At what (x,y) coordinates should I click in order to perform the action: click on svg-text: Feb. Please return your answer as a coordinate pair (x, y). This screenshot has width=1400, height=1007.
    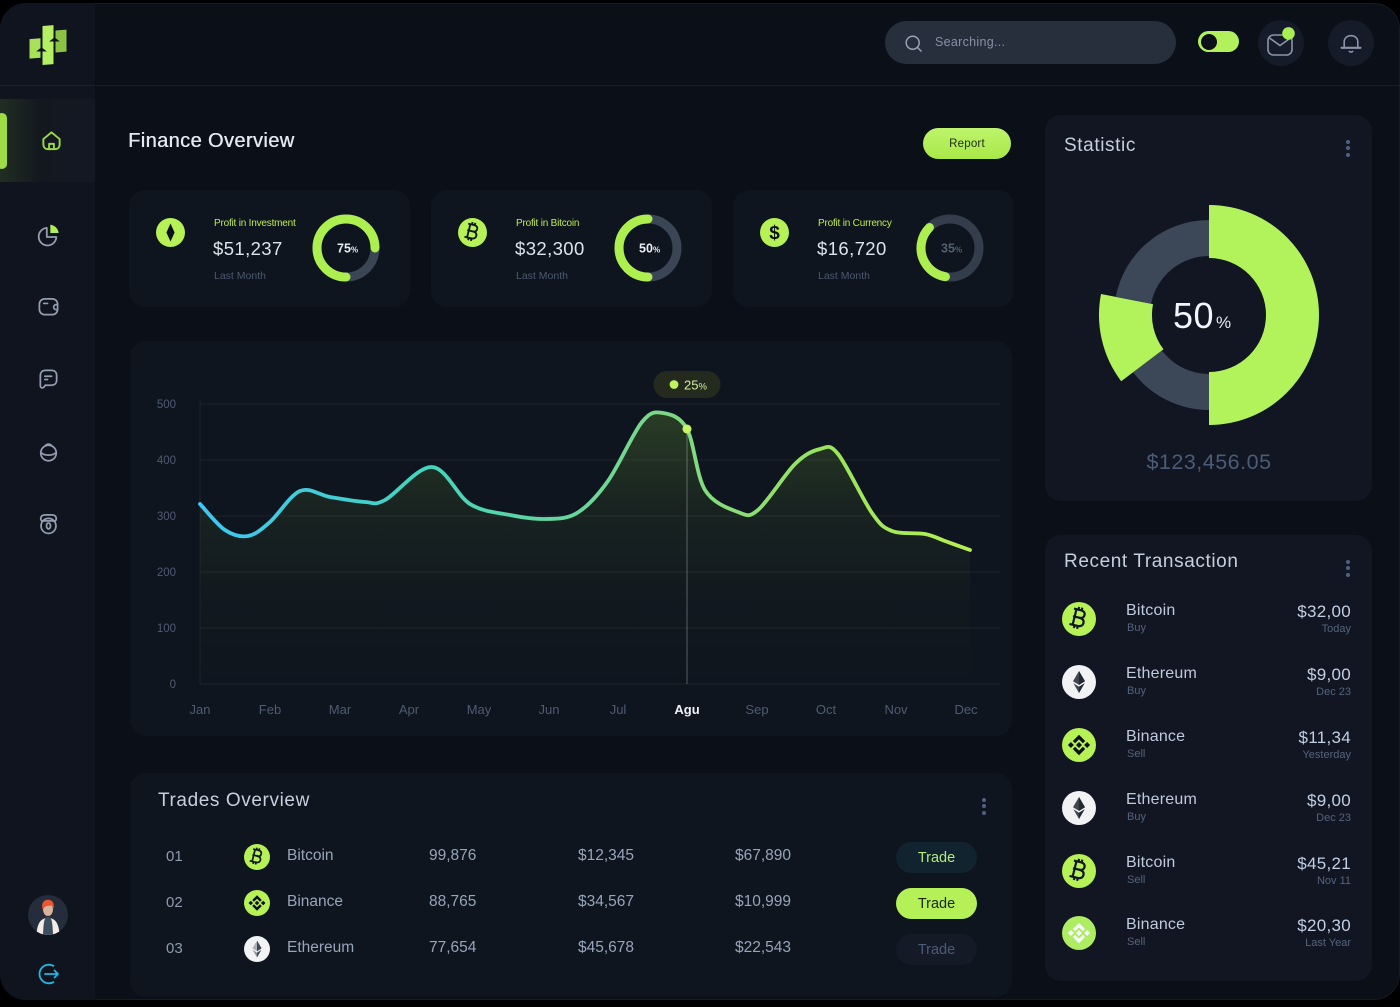
    Looking at the image, I should click on (270, 709).